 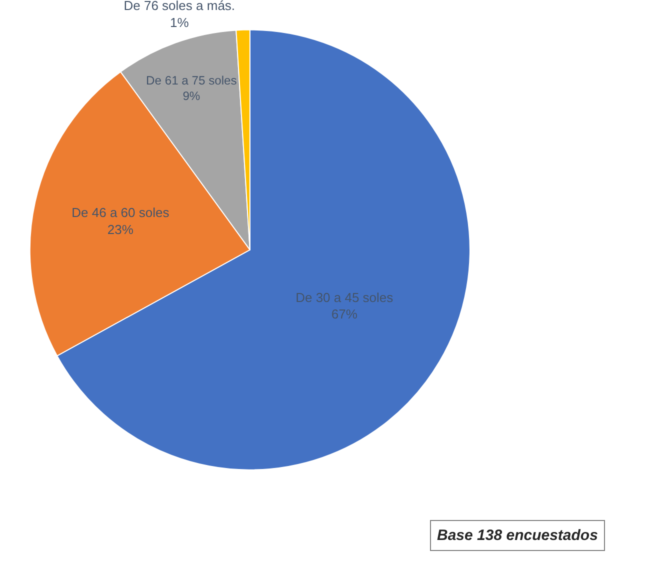 I want to click on slice-label: De 46 a 60 soles, so click(x=121, y=212).